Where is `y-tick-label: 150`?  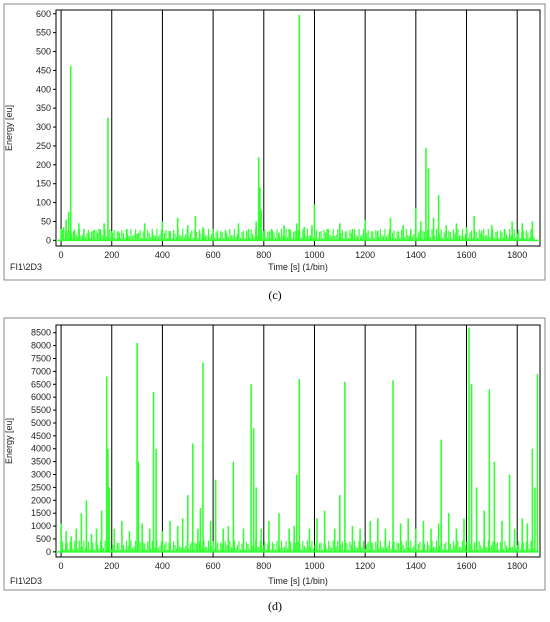 y-tick-label: 150 is located at coordinates (43, 184).